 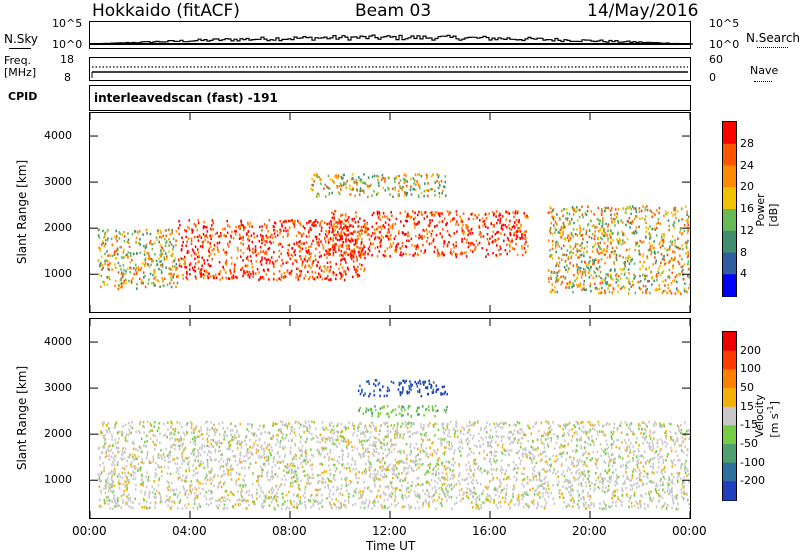 What do you see at coordinates (20, 48) in the screenshot?
I see `nsky-underline` at bounding box center [20, 48].